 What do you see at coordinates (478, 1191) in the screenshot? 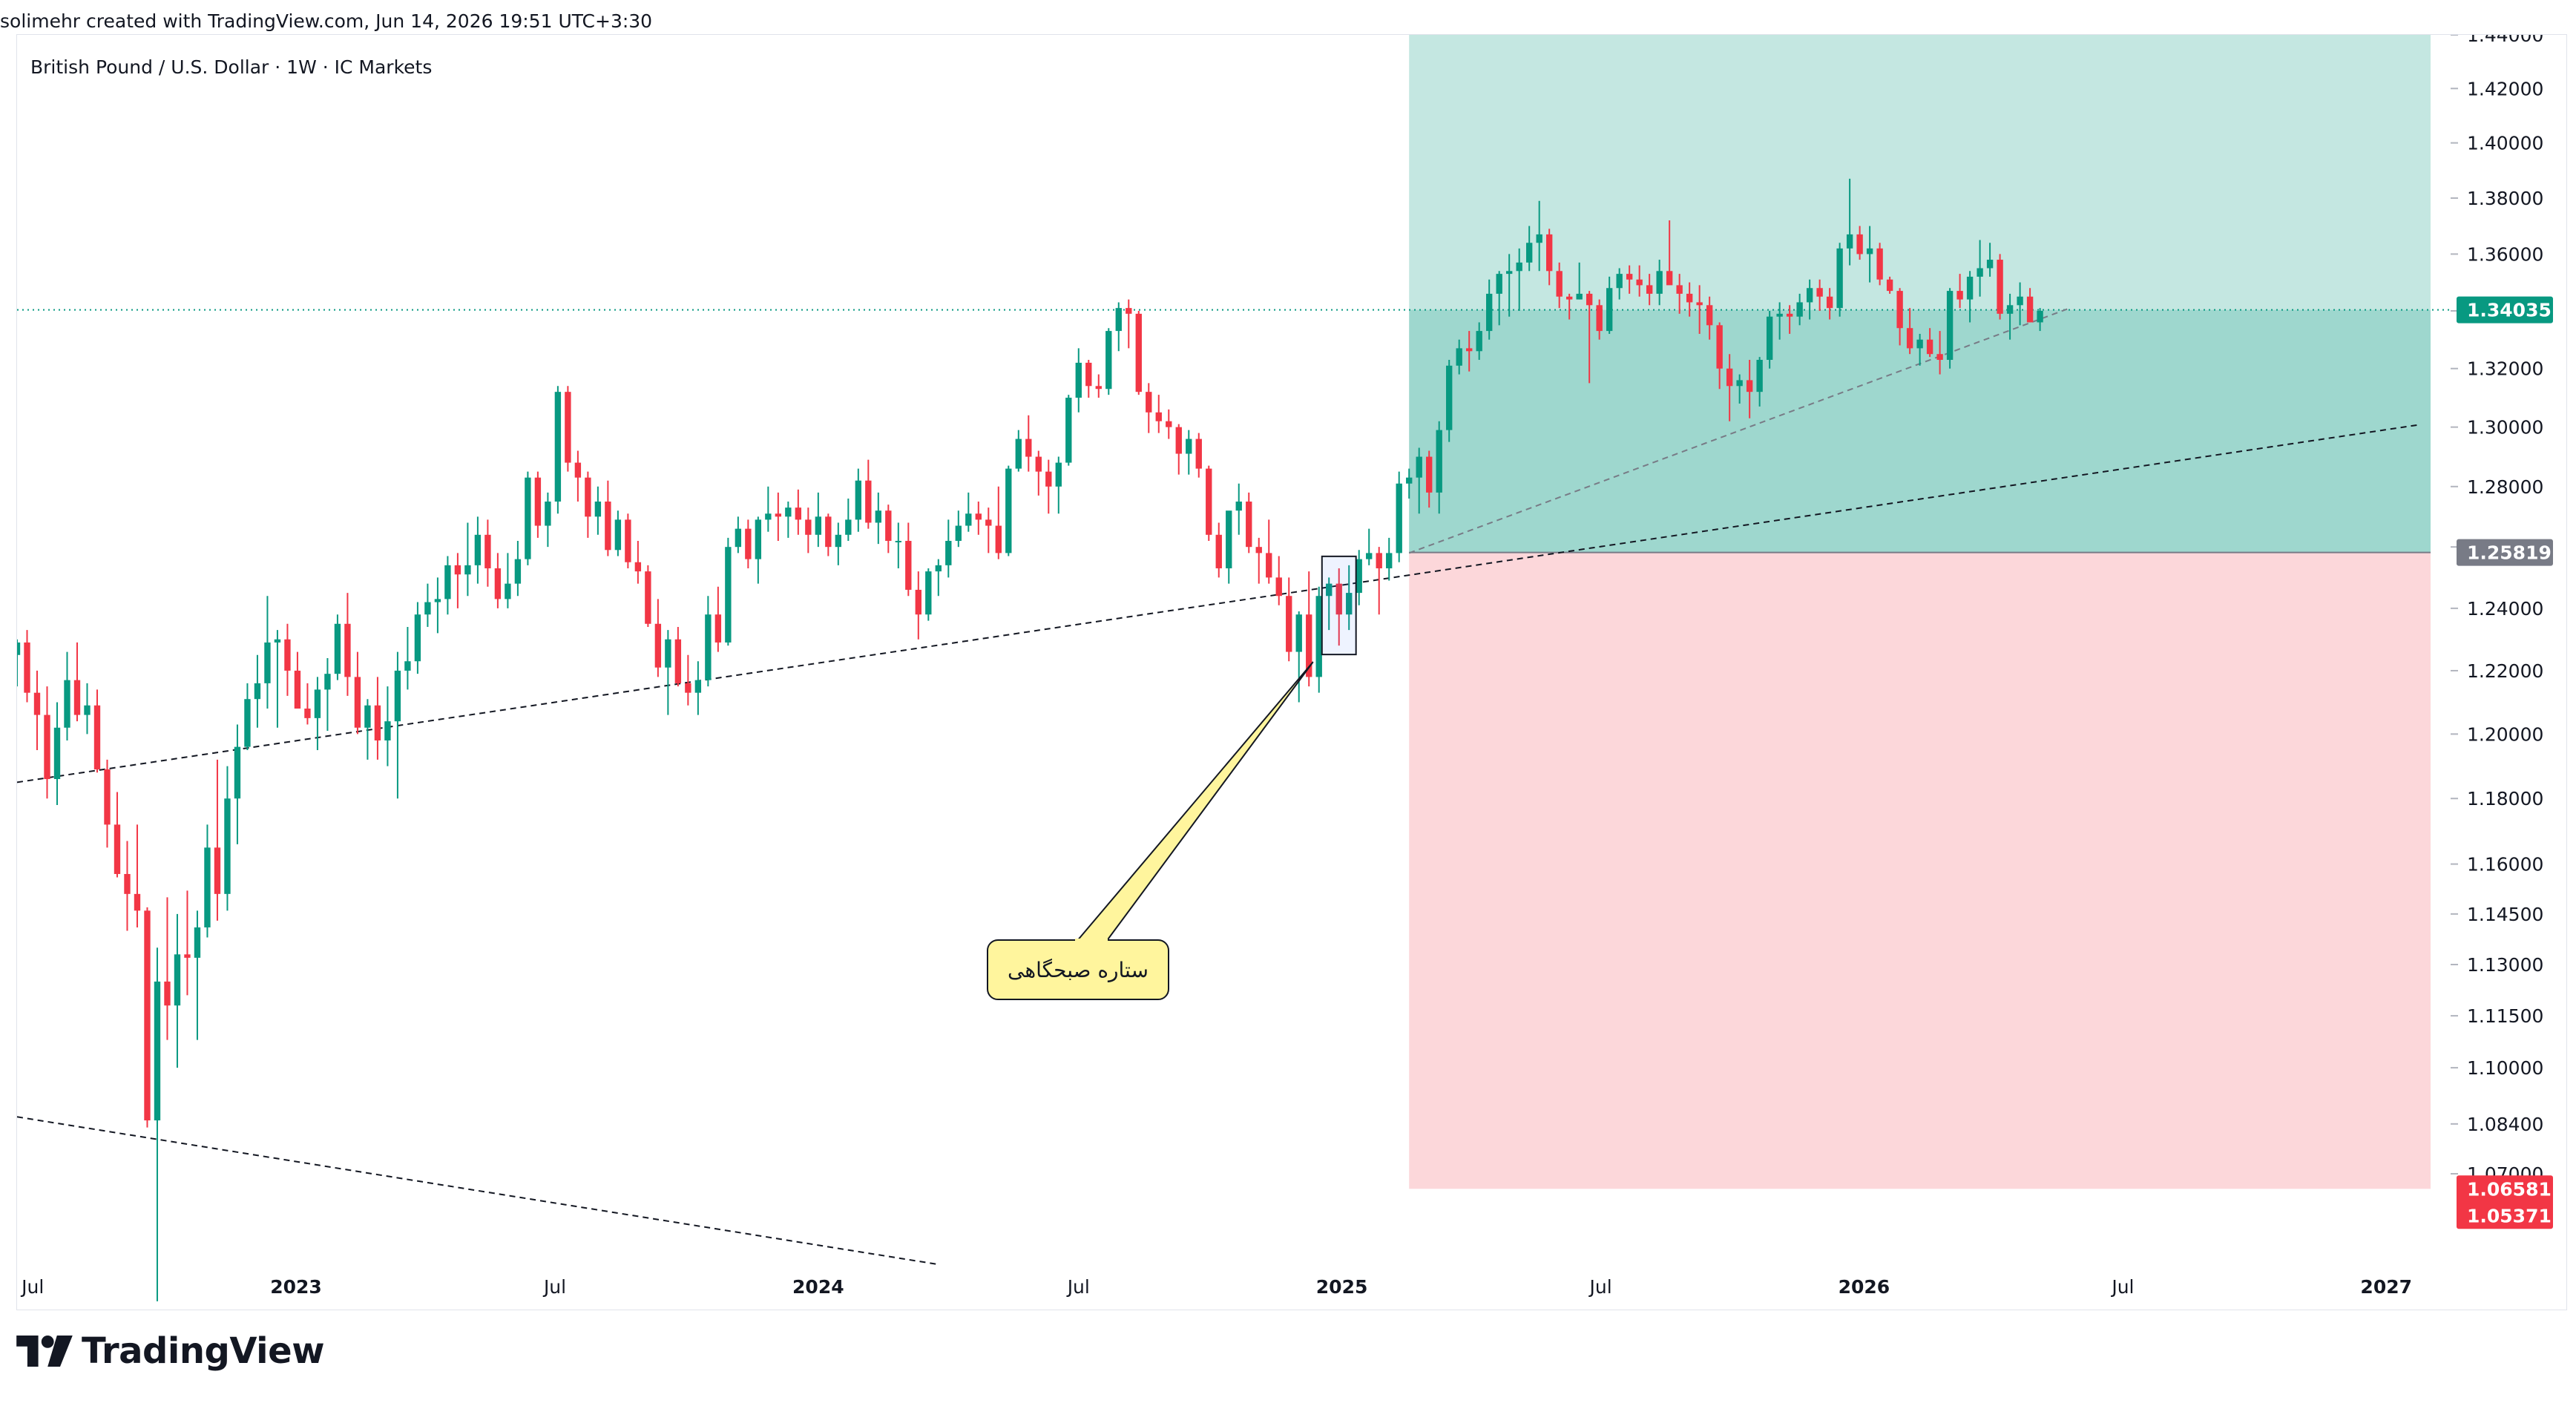
I see `lower-channel-line` at bounding box center [478, 1191].